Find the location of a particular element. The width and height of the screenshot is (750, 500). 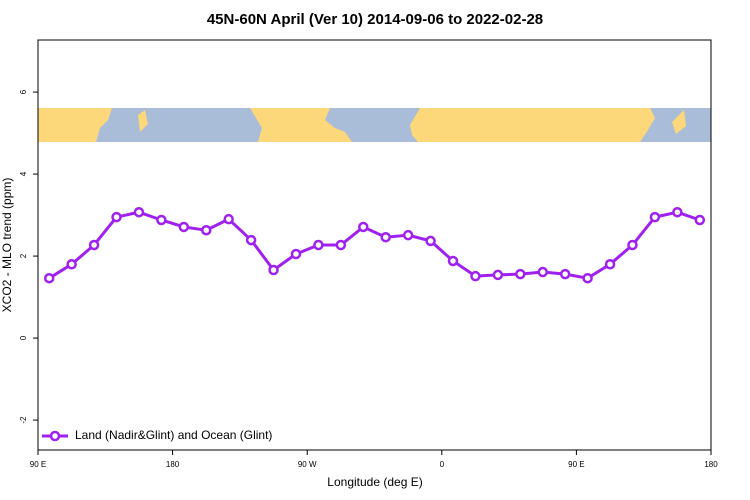

series-line is located at coordinates (374, 245).